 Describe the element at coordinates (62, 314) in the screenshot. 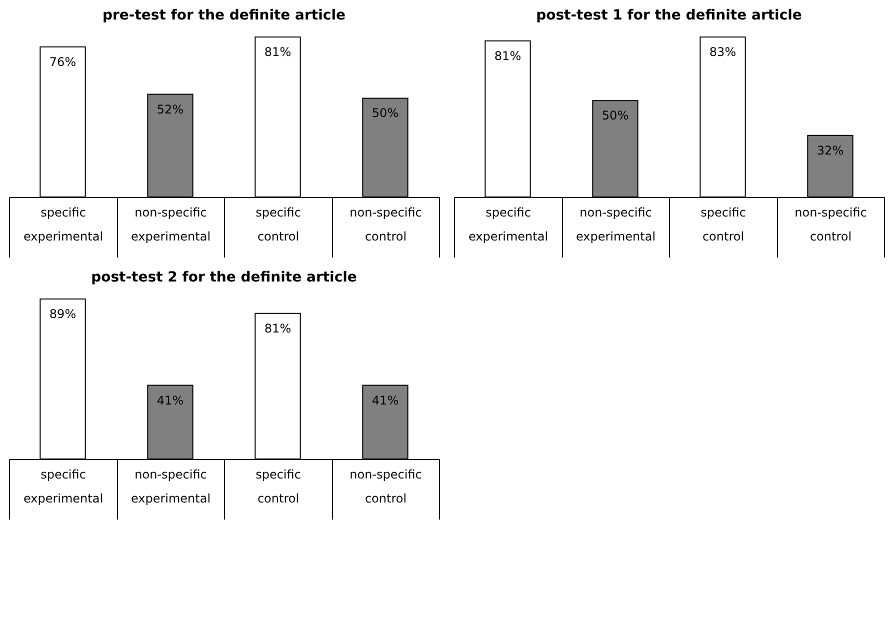

I see `data-label: 89%` at that location.